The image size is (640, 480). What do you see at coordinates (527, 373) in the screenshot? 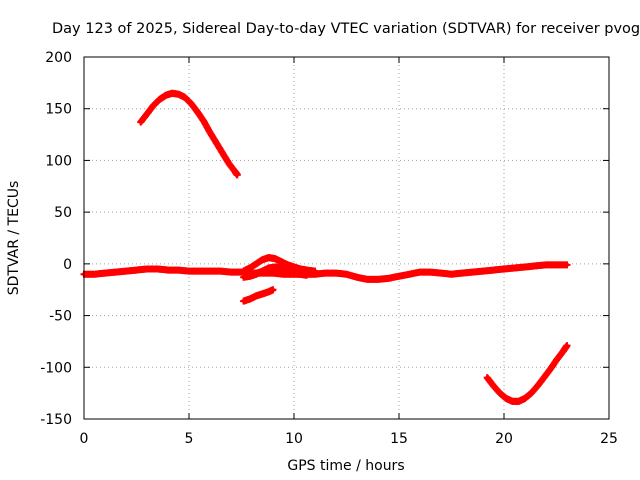
I see `series-arc-low` at bounding box center [527, 373].